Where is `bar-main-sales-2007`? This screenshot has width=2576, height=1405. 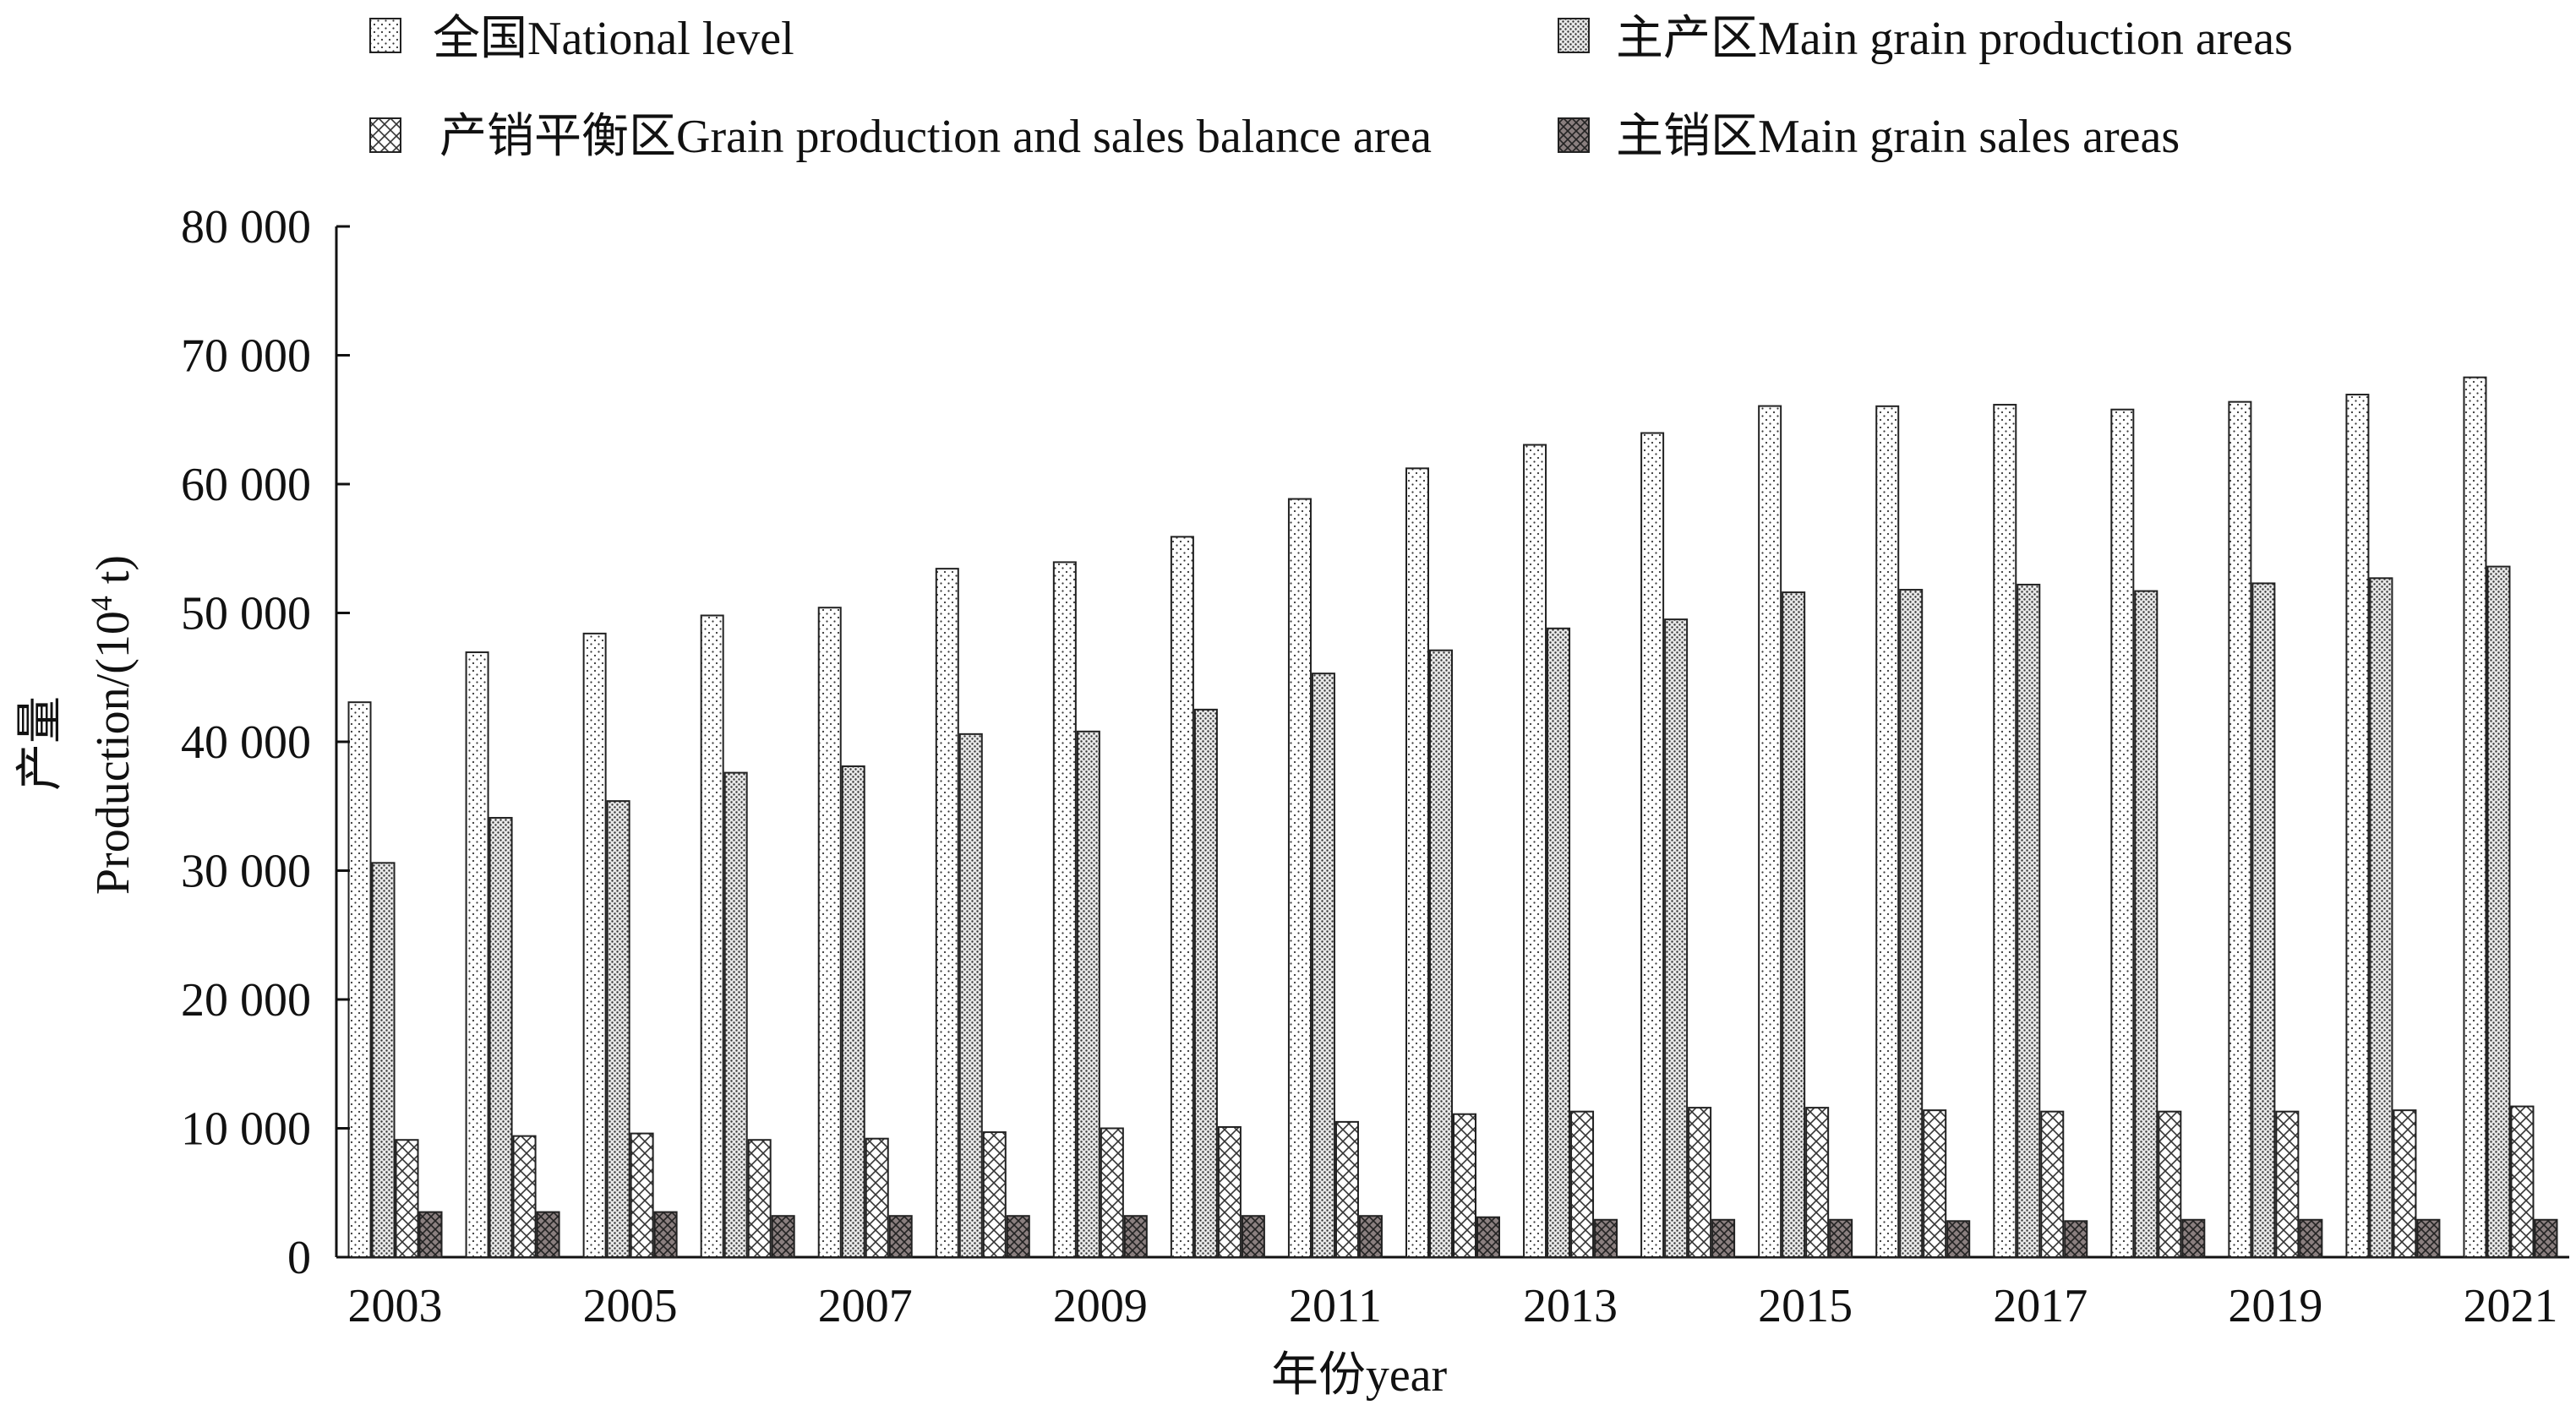
bar-main-sales-2007 is located at coordinates (900, 1236).